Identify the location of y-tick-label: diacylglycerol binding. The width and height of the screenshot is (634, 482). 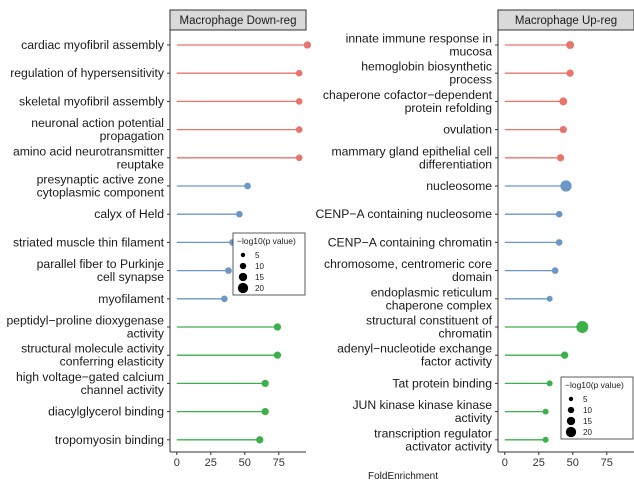
(106, 412).